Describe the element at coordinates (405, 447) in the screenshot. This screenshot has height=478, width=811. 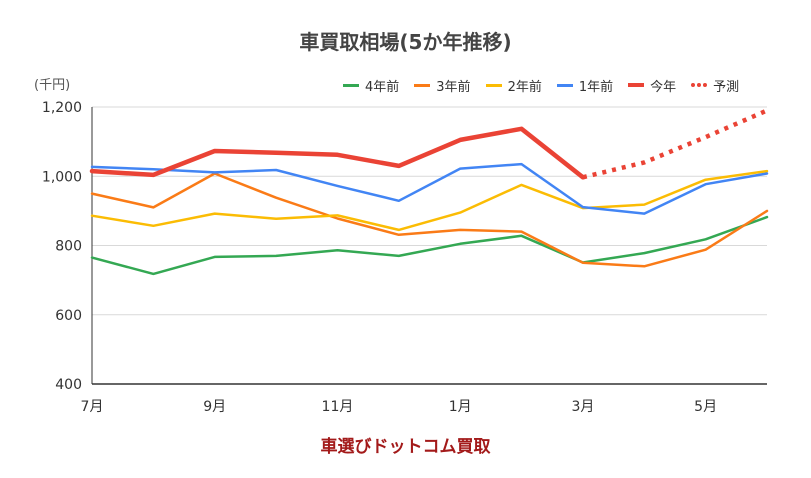
I see `footer-caption: 車選びドットコム買取` at that location.